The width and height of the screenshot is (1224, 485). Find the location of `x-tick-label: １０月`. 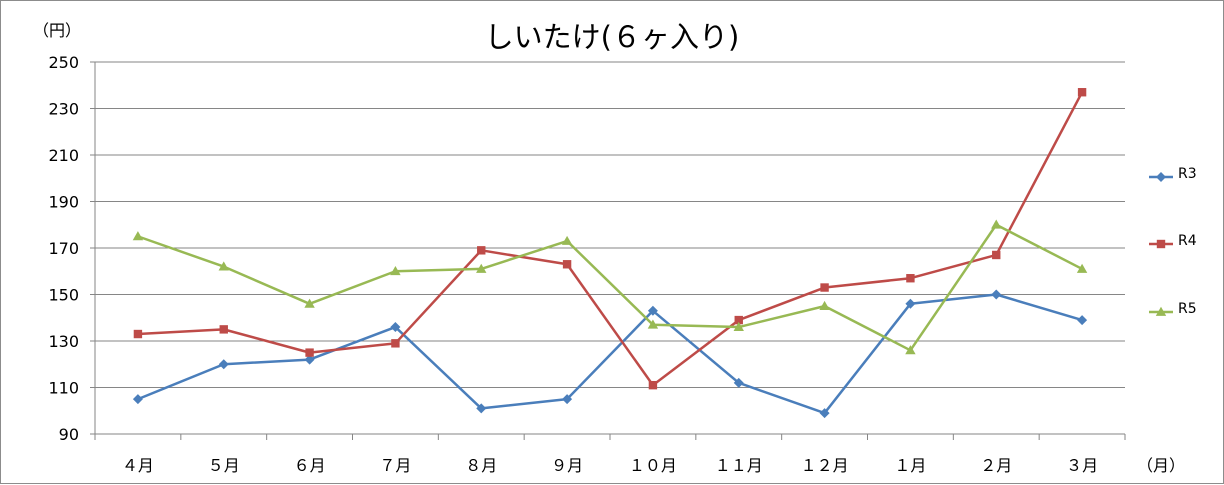

x-tick-label: １０月 is located at coordinates (653, 465).